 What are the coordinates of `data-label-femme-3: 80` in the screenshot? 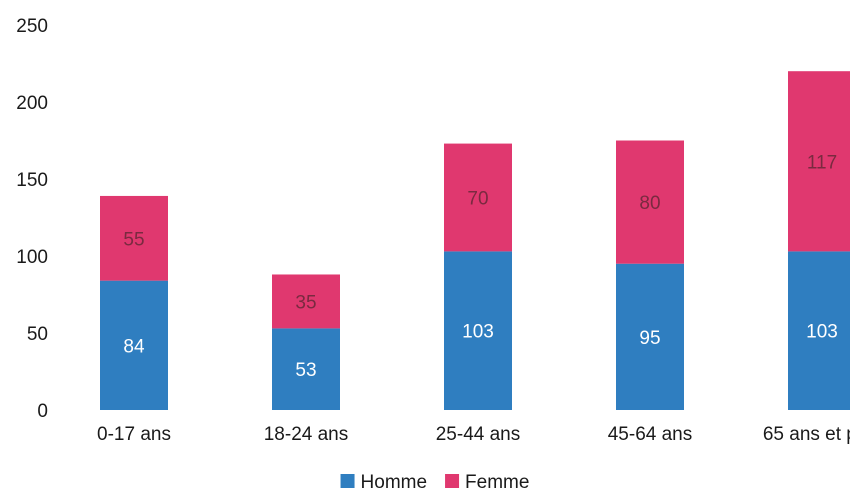 It's located at (649, 203).